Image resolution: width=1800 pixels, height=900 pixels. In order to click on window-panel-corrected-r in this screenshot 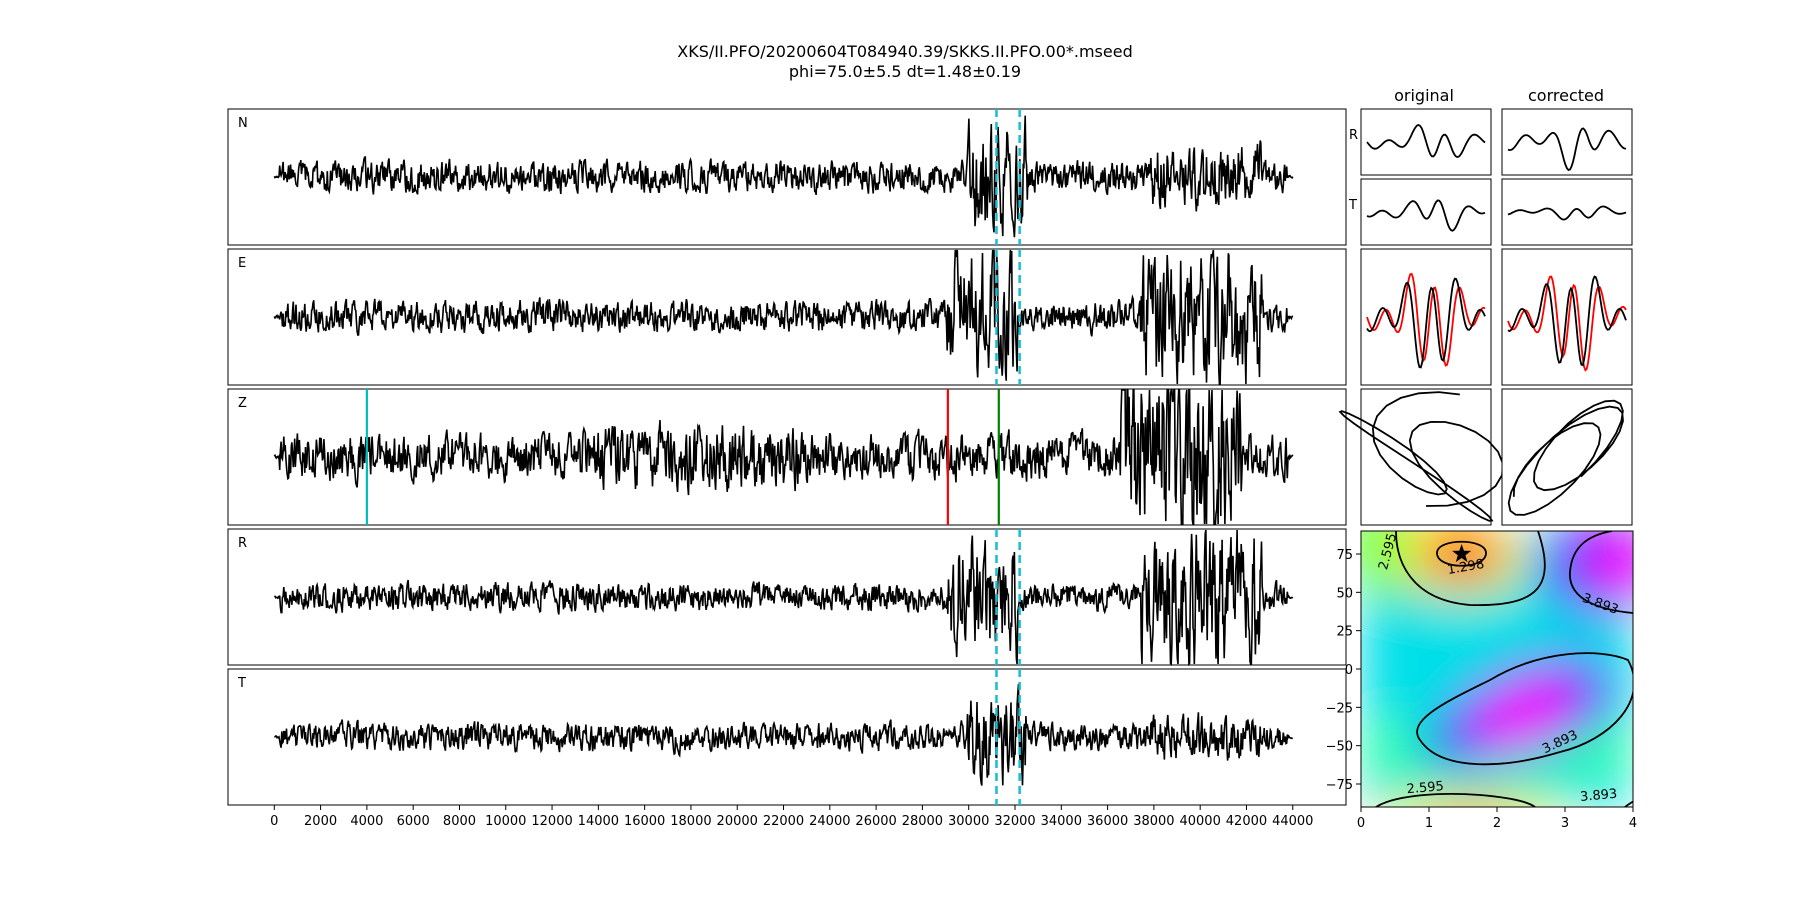, I will do `click(1567, 142)`.